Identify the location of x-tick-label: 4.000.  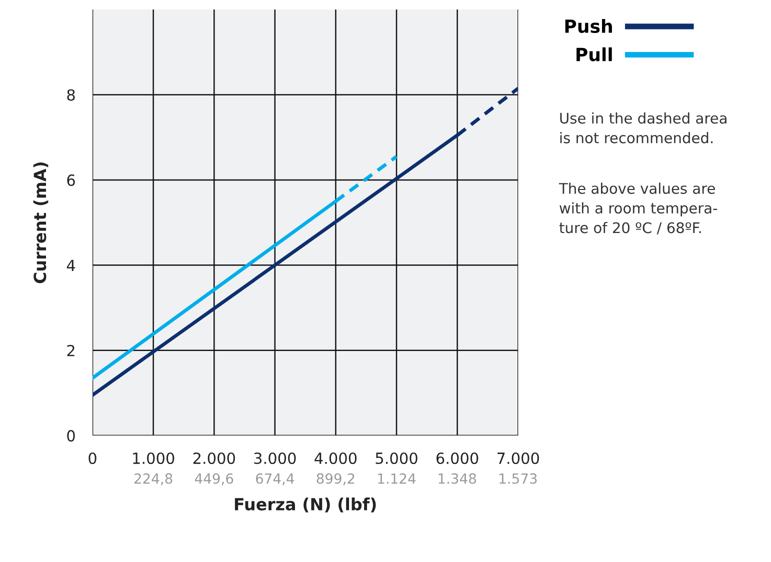
(335, 458).